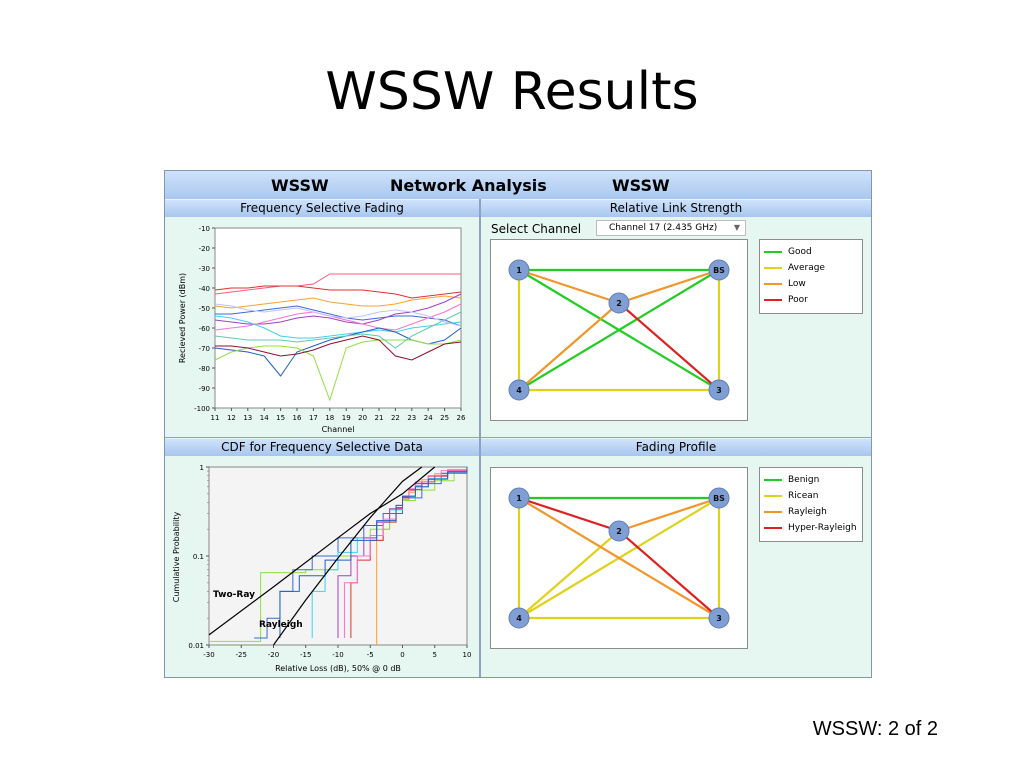  I want to click on rls-node-1: 1, so click(519, 270).